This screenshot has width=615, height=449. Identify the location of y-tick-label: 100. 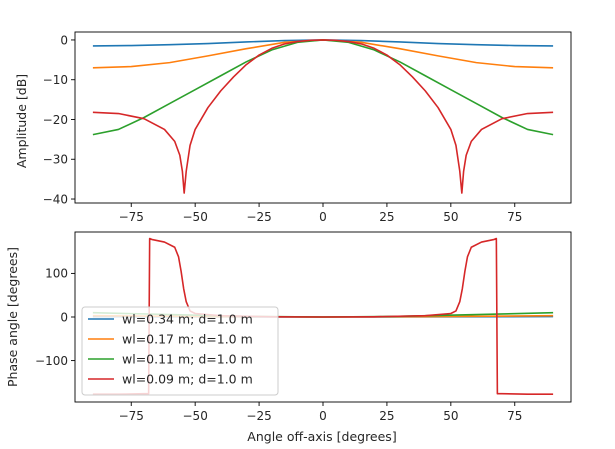
(56, 274).